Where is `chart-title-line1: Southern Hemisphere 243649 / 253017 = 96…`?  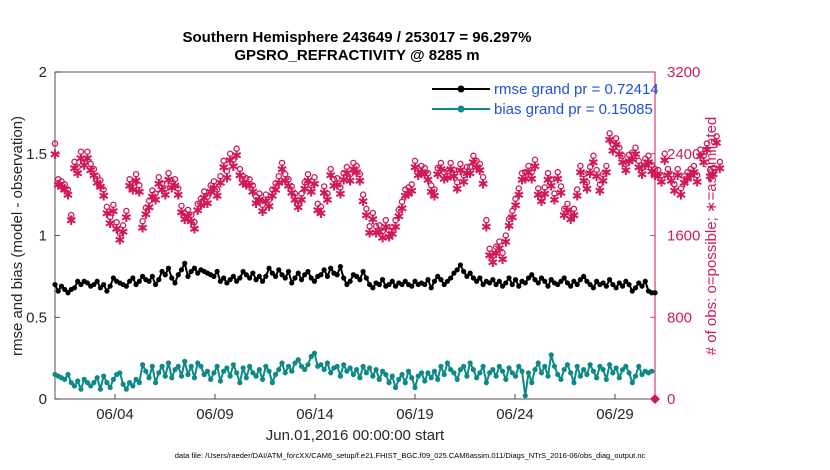
chart-title-line1: Southern Hemisphere 243649 / 253017 = 96… is located at coordinates (357, 37).